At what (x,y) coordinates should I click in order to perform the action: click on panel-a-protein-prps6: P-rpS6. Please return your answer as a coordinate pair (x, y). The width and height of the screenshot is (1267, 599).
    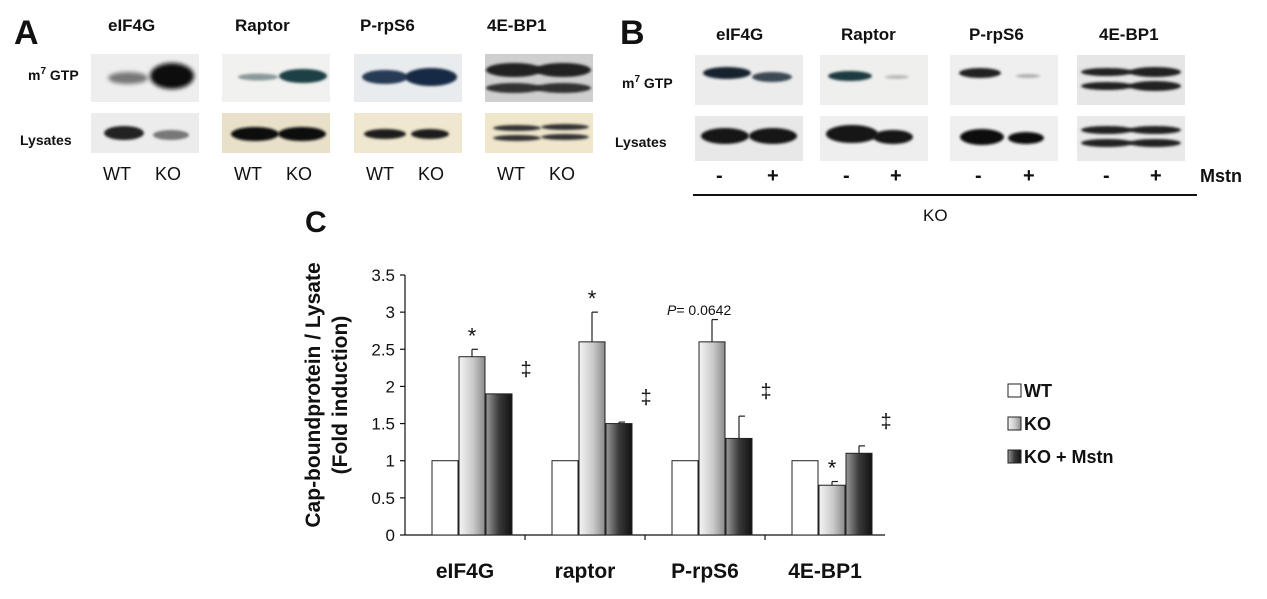
    Looking at the image, I should click on (387, 25).